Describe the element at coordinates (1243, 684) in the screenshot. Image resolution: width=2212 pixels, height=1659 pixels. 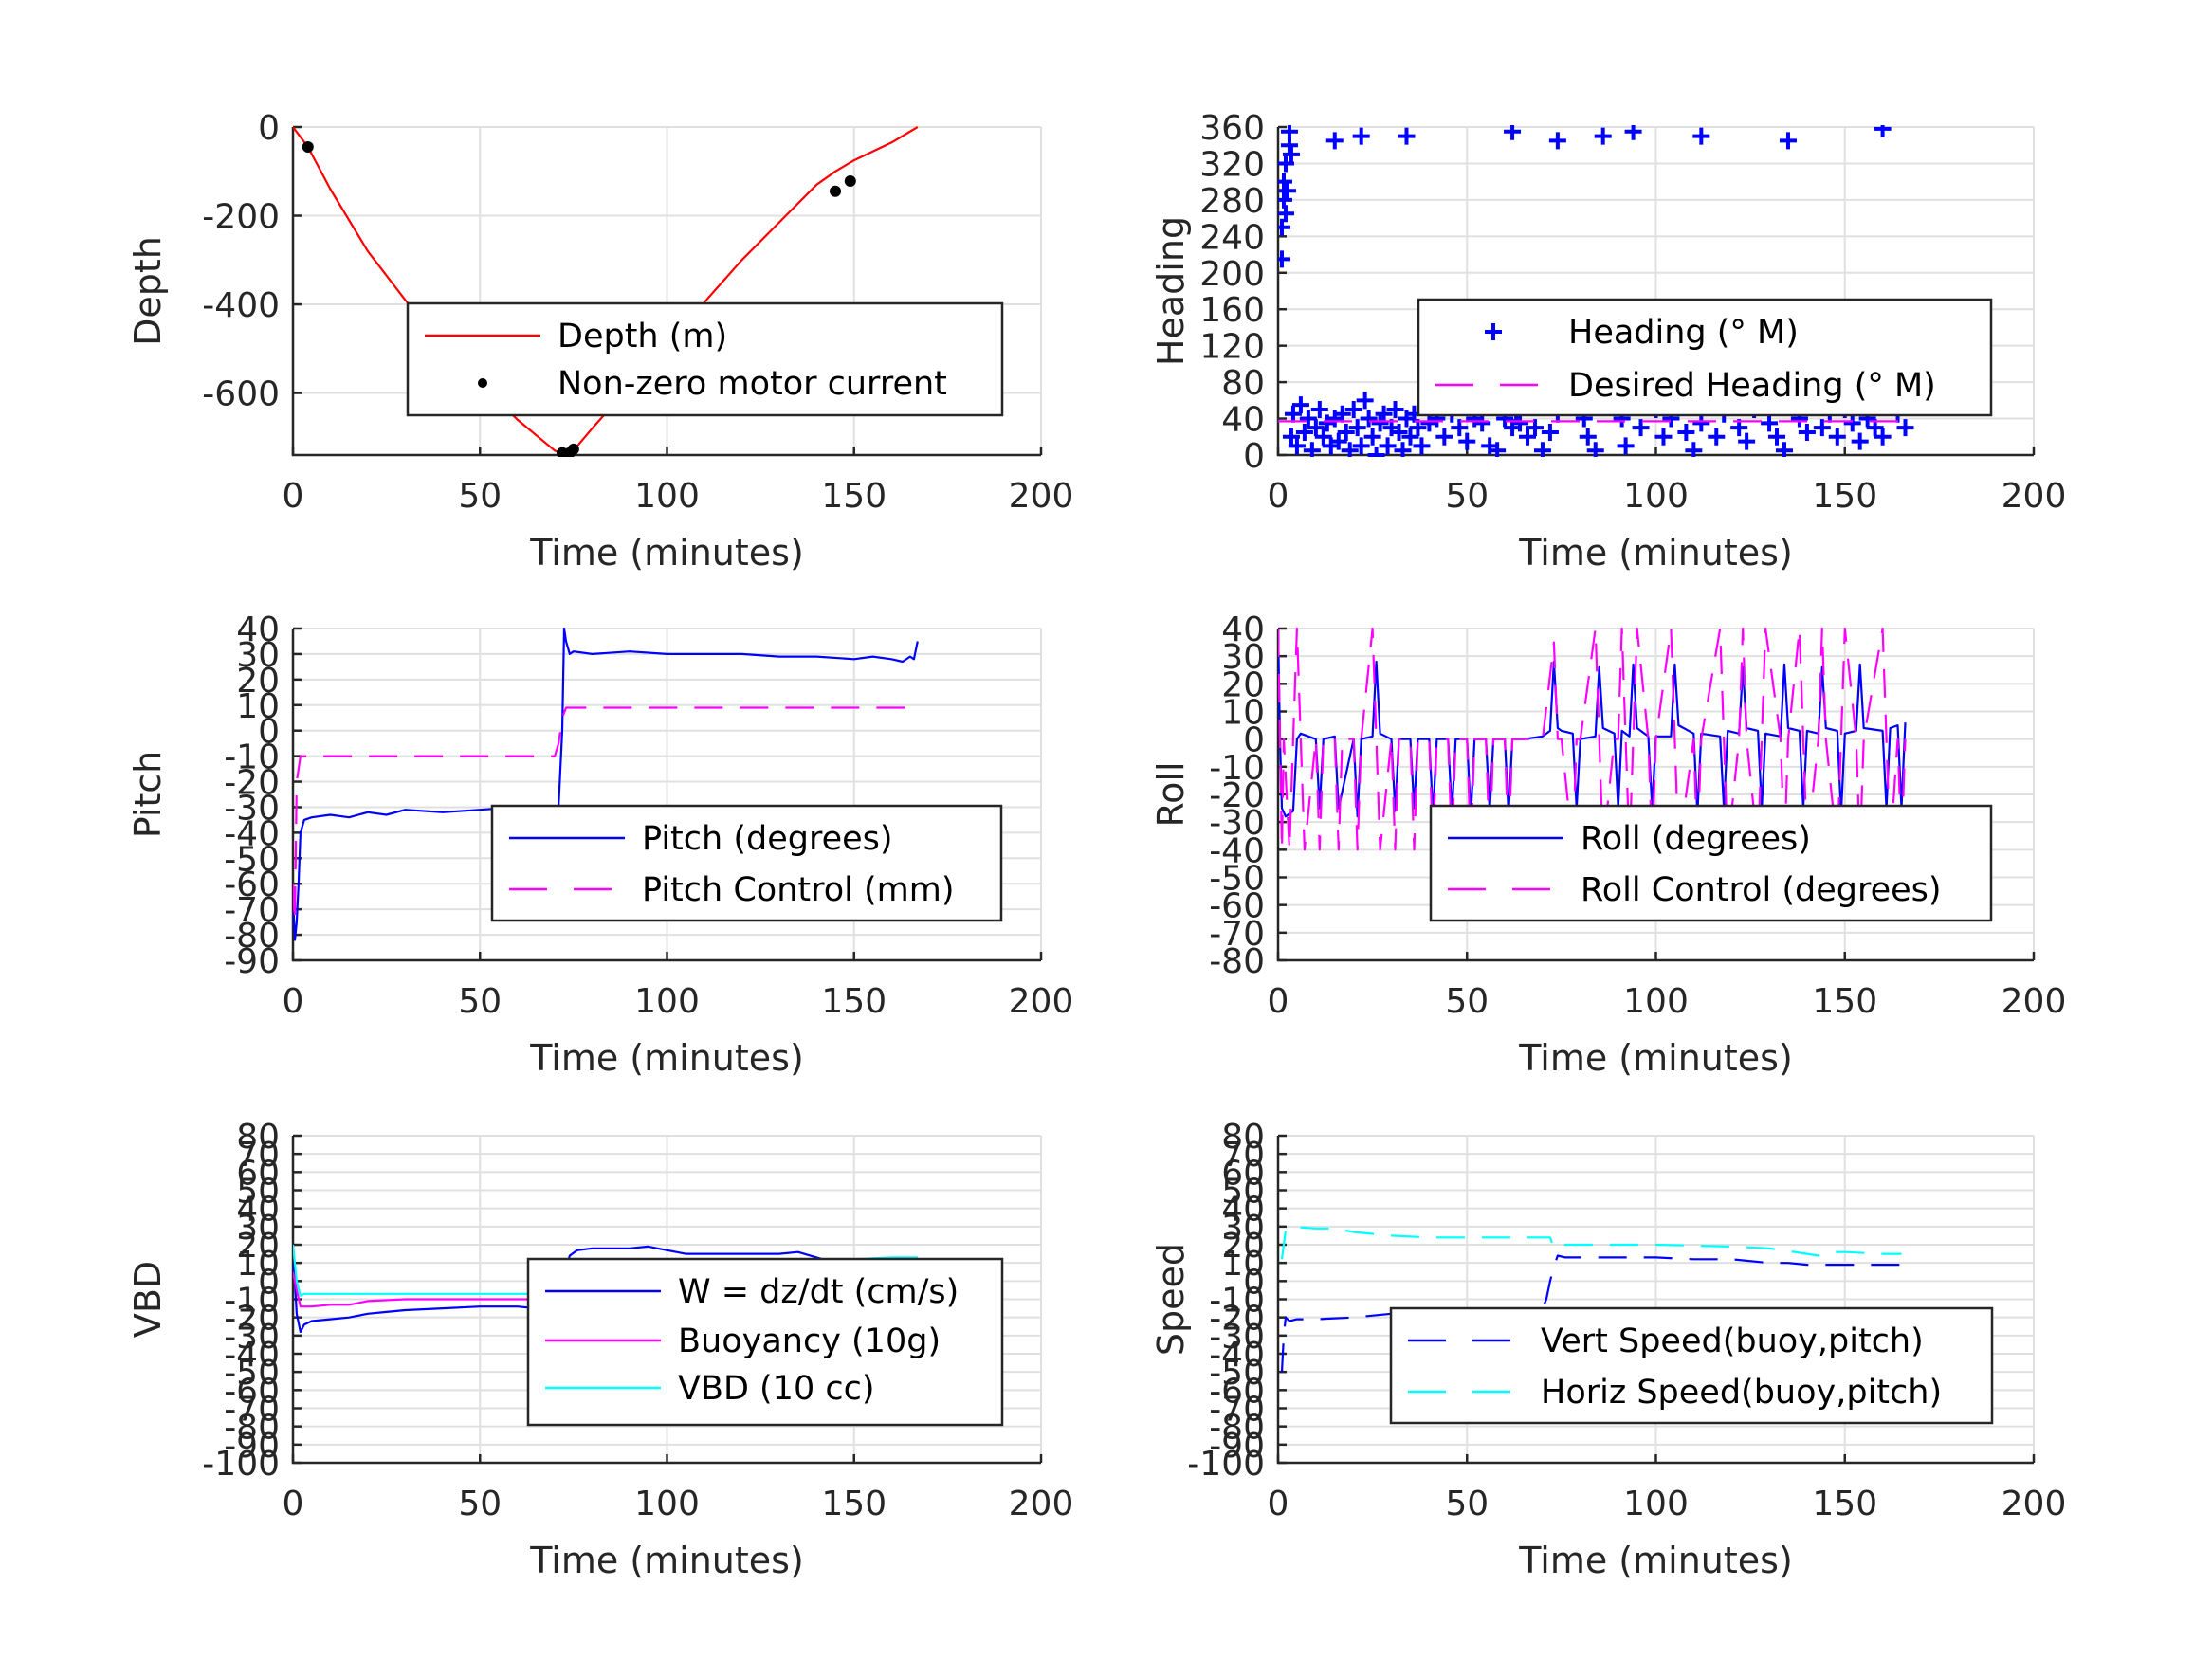
I see `y-tick-label: 20` at that location.